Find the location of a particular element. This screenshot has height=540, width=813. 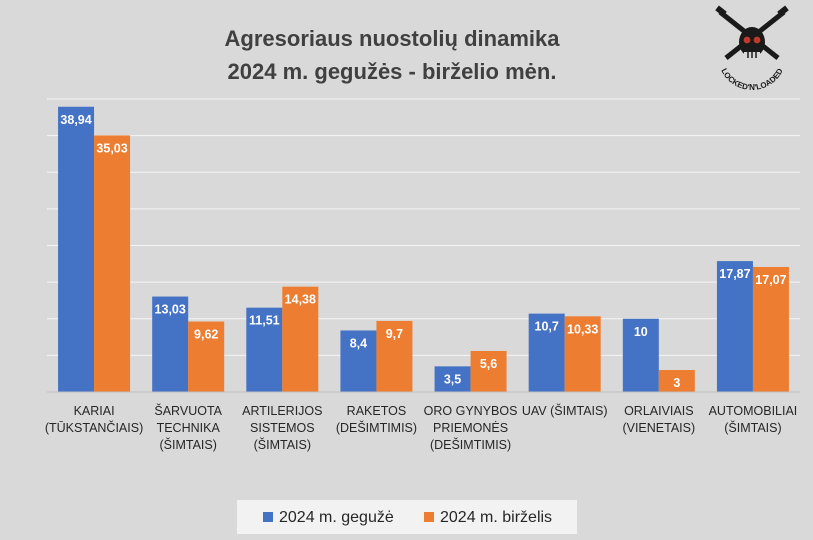

data-label: 10,7 is located at coordinates (547, 327).